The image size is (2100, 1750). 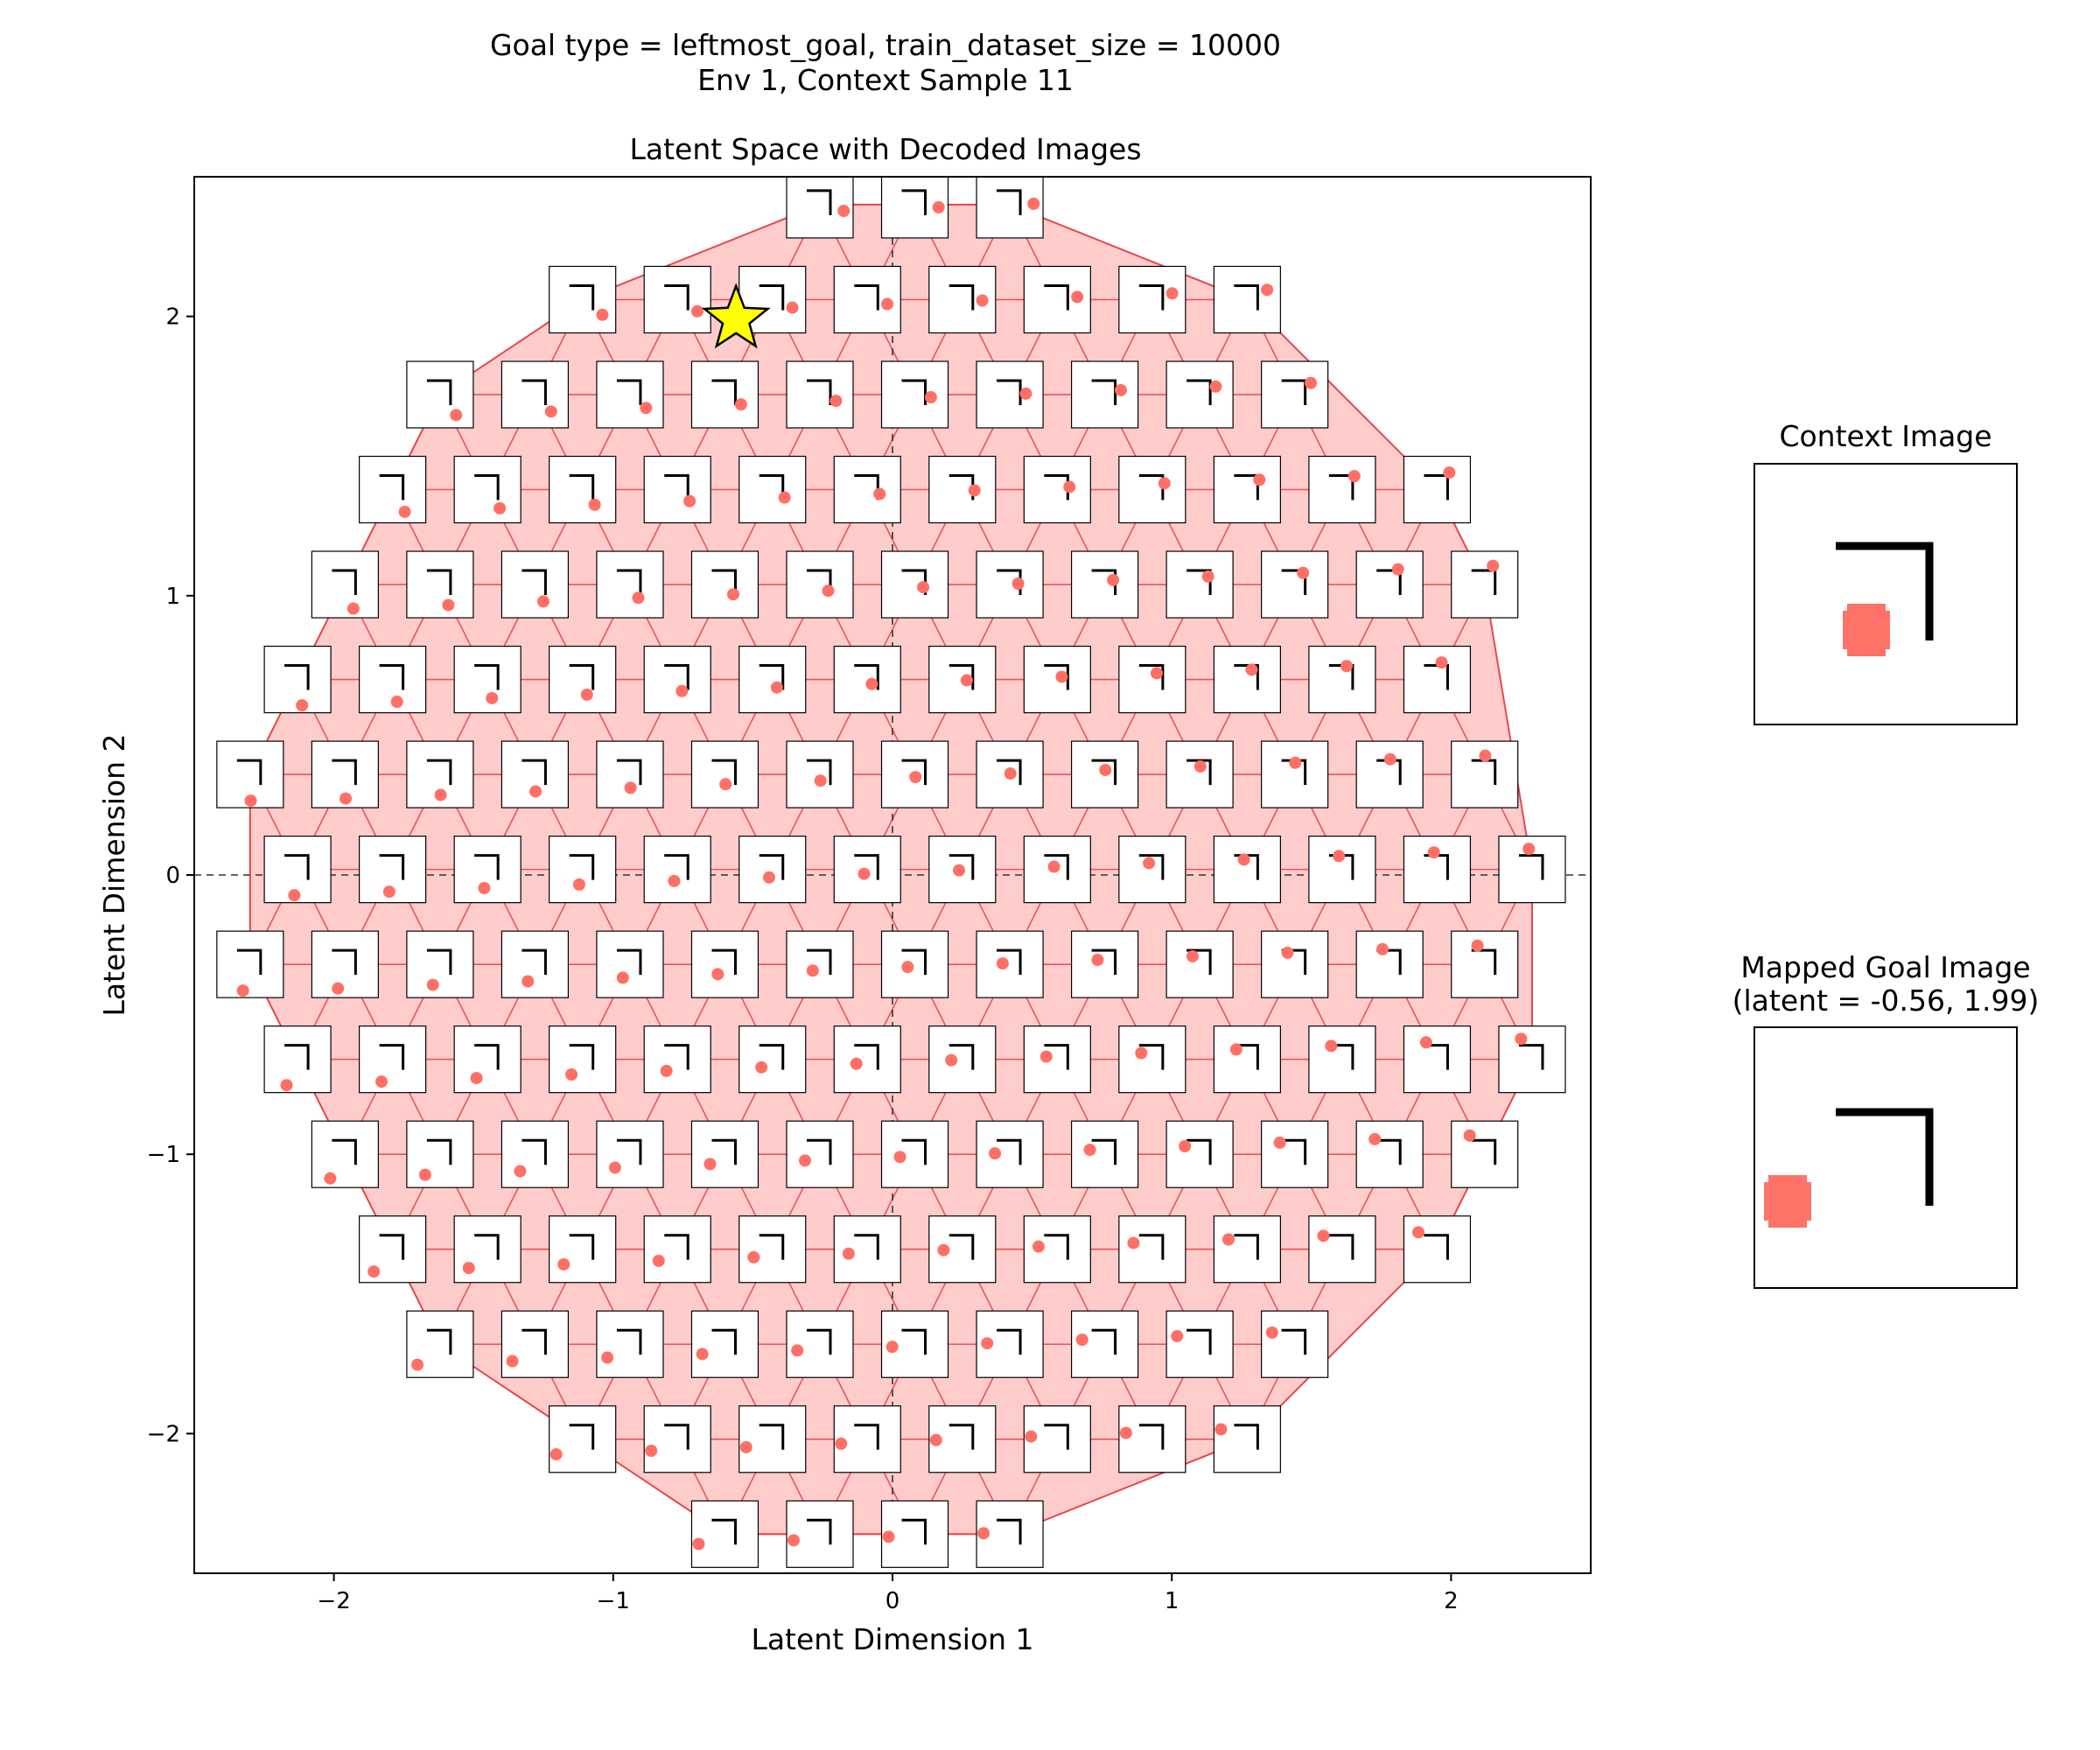 What do you see at coordinates (172, 597) in the screenshot?
I see `y-tick-label: 1` at bounding box center [172, 597].